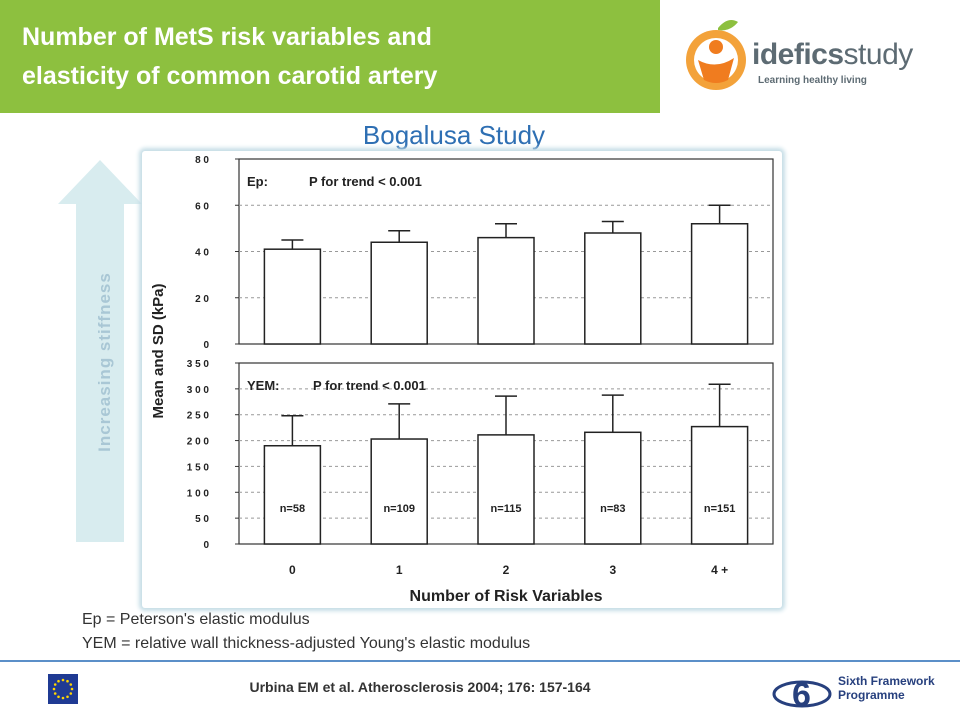  I want to click on sixth-framework-logo-icon: 6, so click(802, 694).